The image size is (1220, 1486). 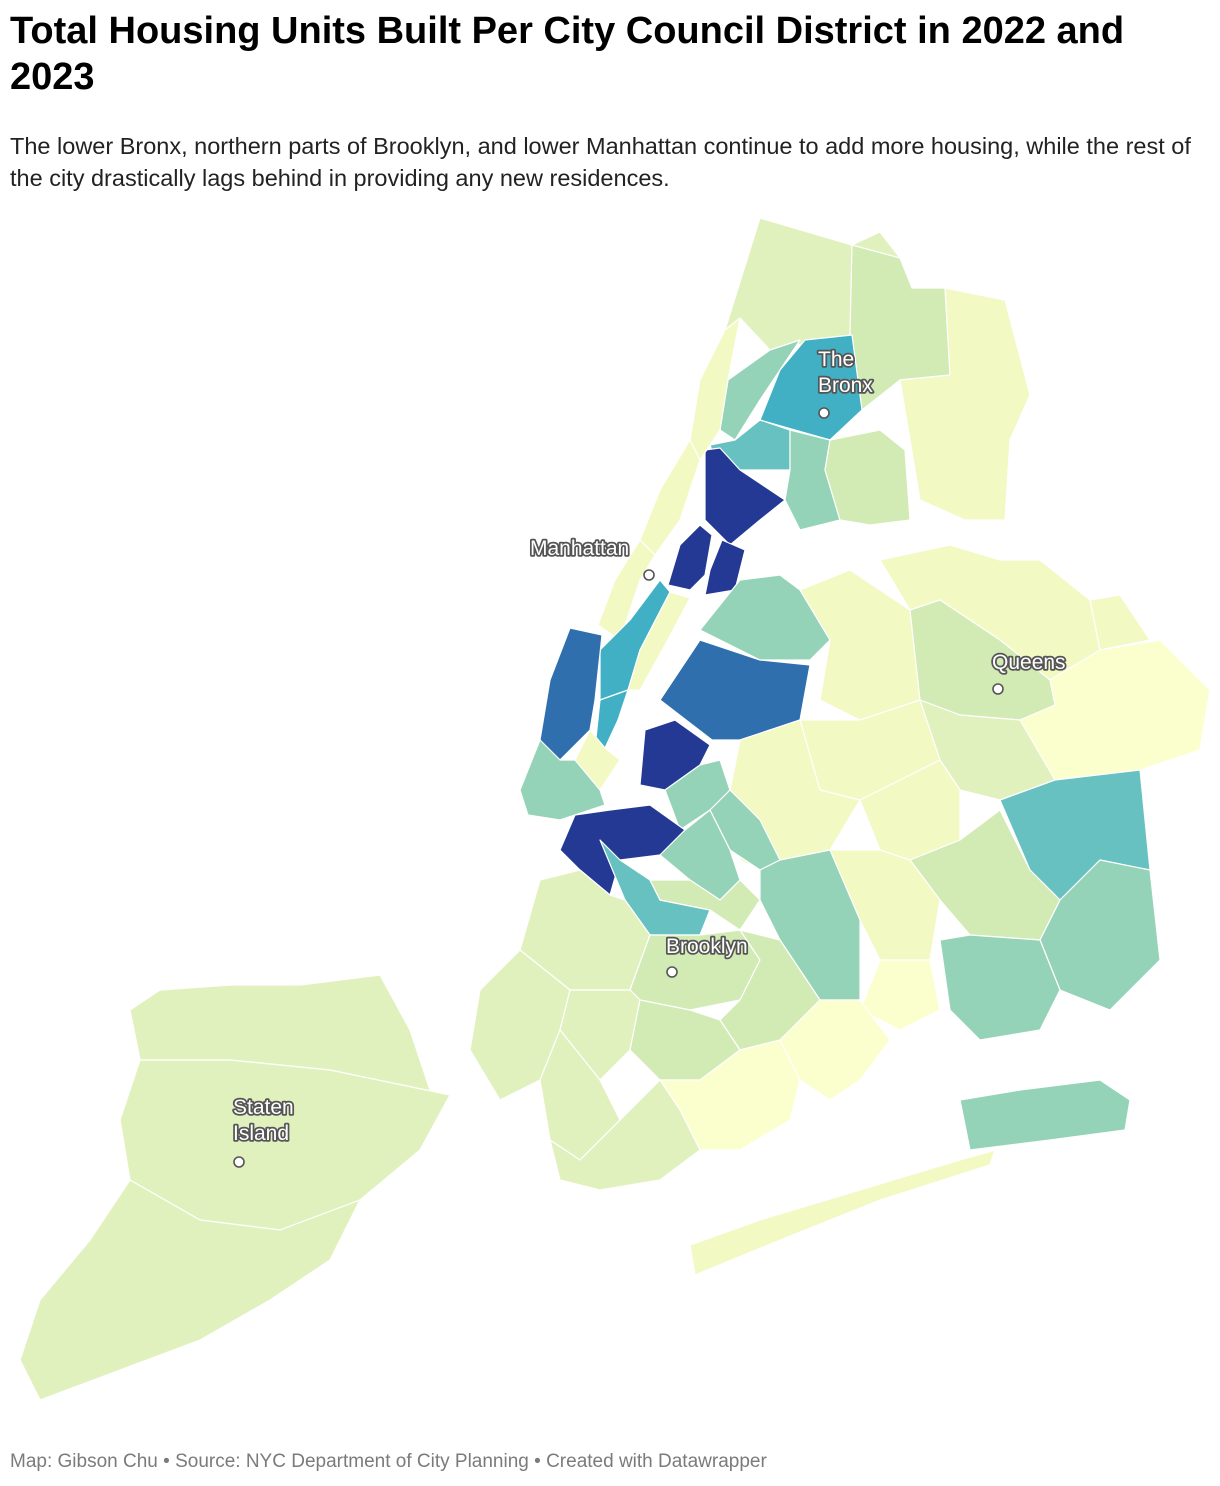 I want to click on district-brooklyn-coney-island, so click(x=625, y=1135).